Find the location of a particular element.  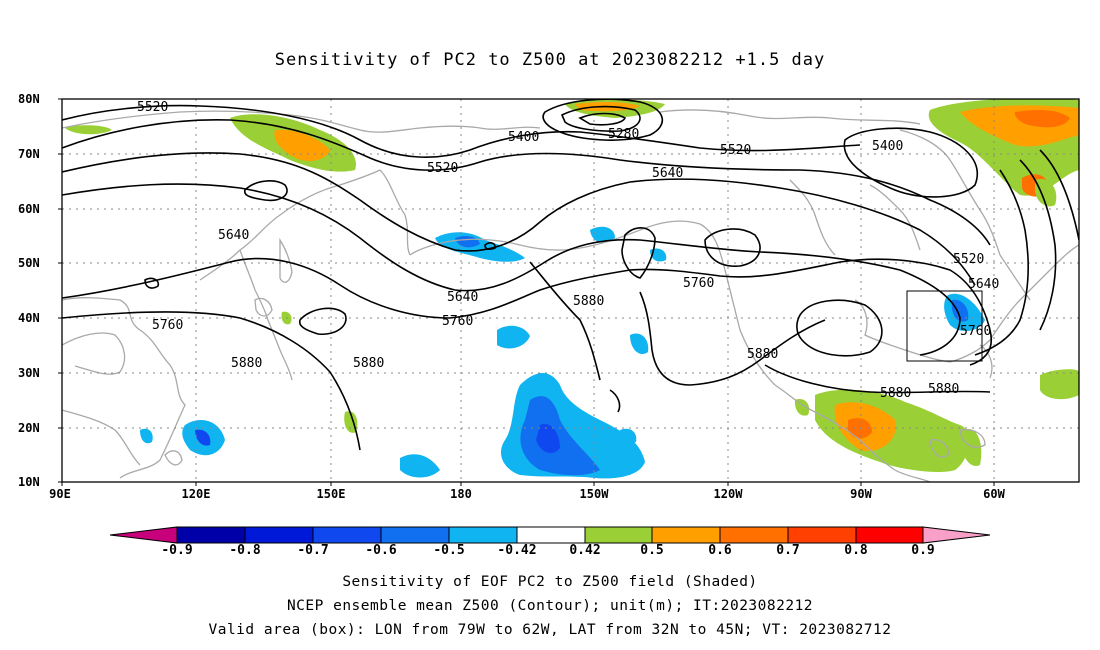

colorbar-label: 0.42 is located at coordinates (585, 550).